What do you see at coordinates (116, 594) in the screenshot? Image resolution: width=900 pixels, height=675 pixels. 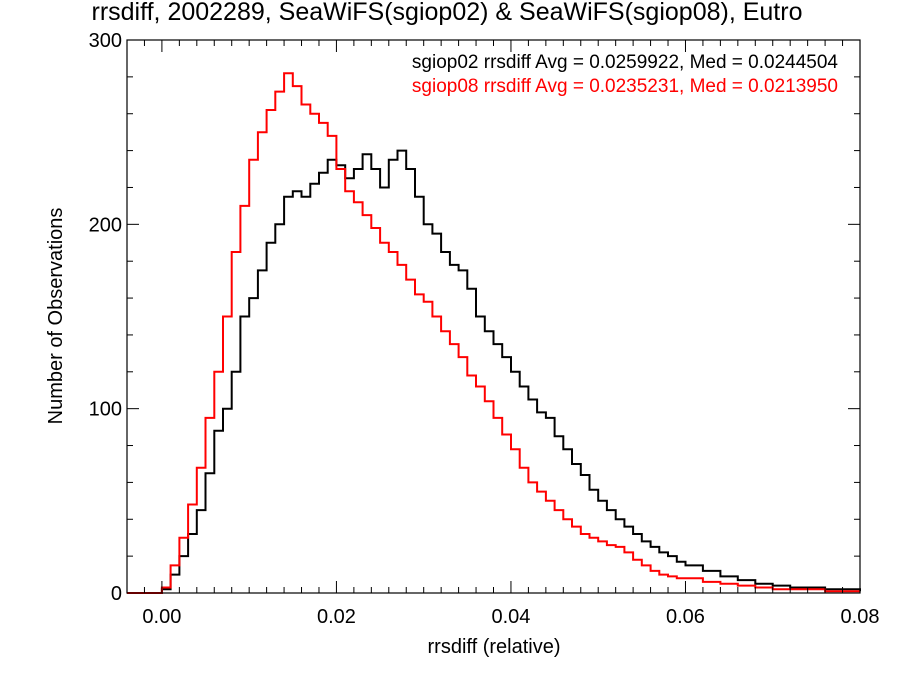 I see `y-tick-label: 0` at bounding box center [116, 594].